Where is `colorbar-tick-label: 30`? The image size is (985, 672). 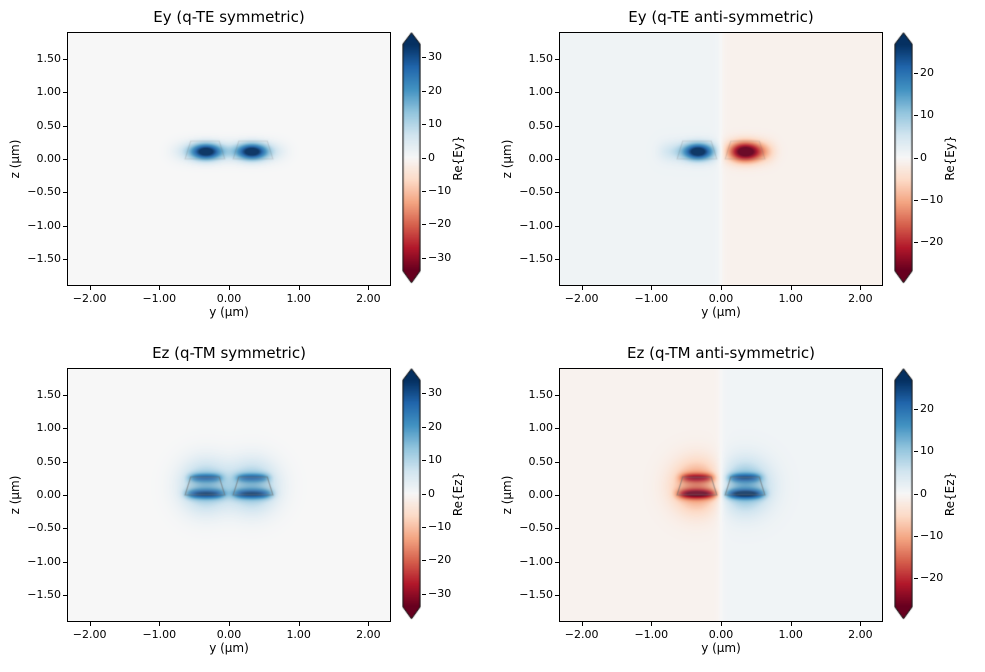 colorbar-tick-label: 30 is located at coordinates (435, 57).